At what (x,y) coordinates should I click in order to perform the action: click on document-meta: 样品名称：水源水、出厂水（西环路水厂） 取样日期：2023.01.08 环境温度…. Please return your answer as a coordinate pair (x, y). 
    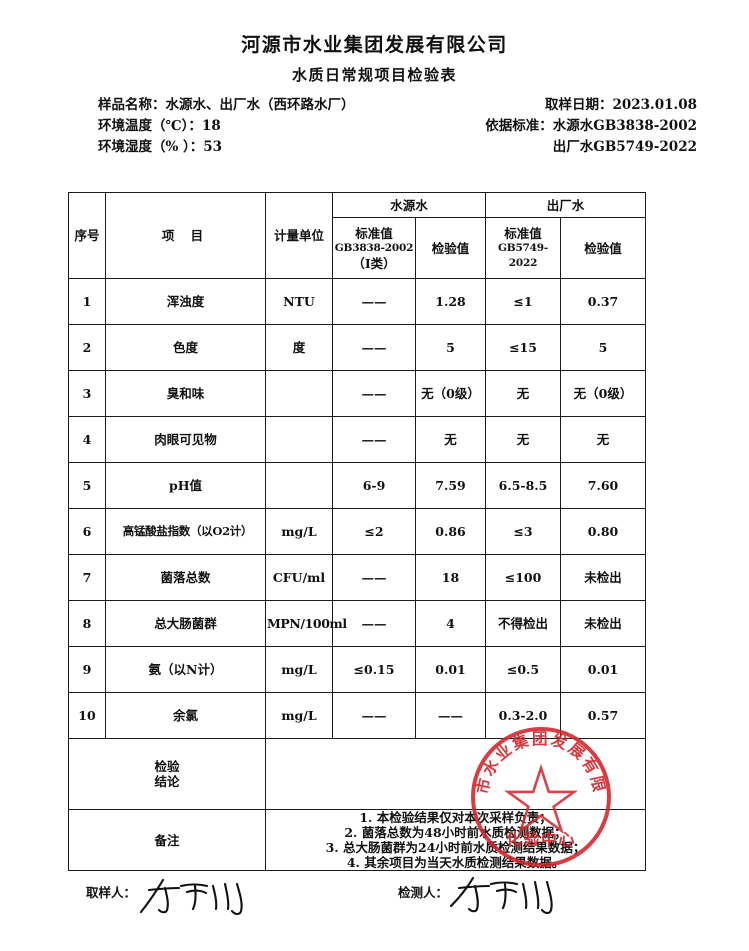
    Looking at the image, I should click on (374, 126).